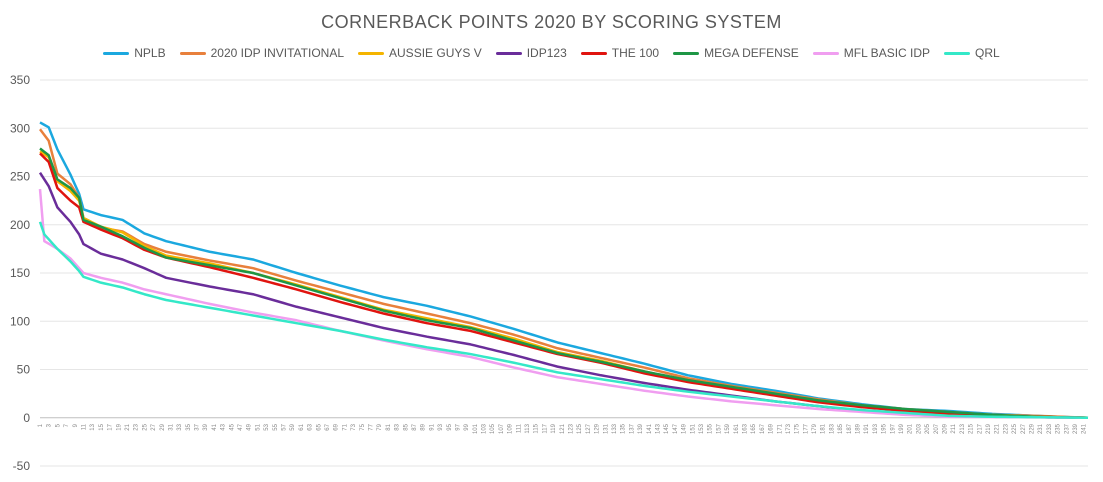  I want to click on legend-label: QRL, so click(987, 53).